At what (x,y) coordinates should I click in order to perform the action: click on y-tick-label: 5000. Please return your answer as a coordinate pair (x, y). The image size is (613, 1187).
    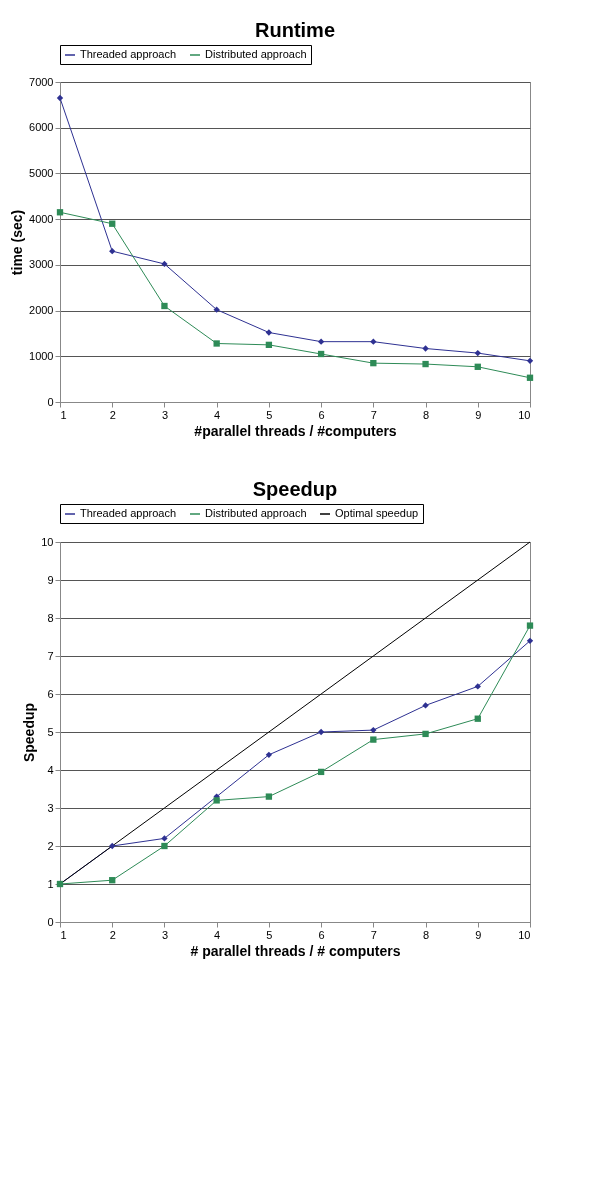
    Looking at the image, I should click on (41, 172).